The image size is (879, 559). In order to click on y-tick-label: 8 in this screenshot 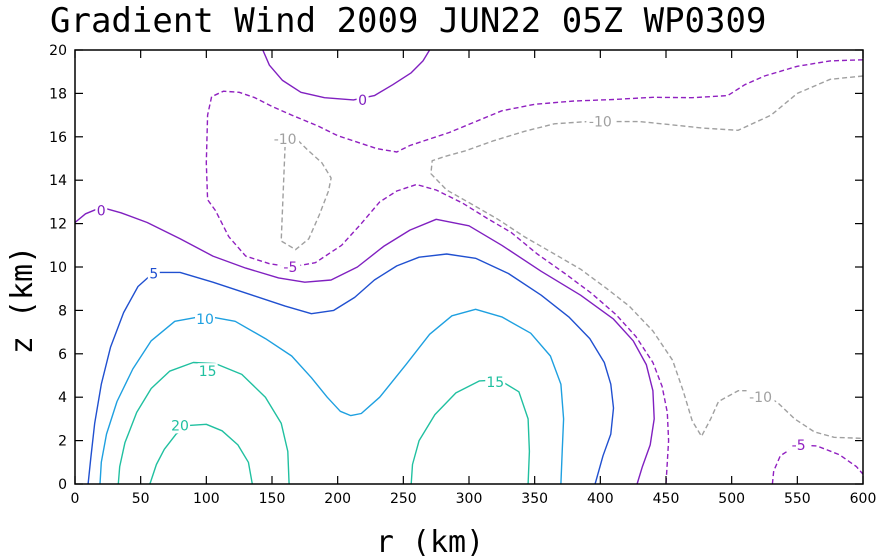, I will do `click(62, 311)`.